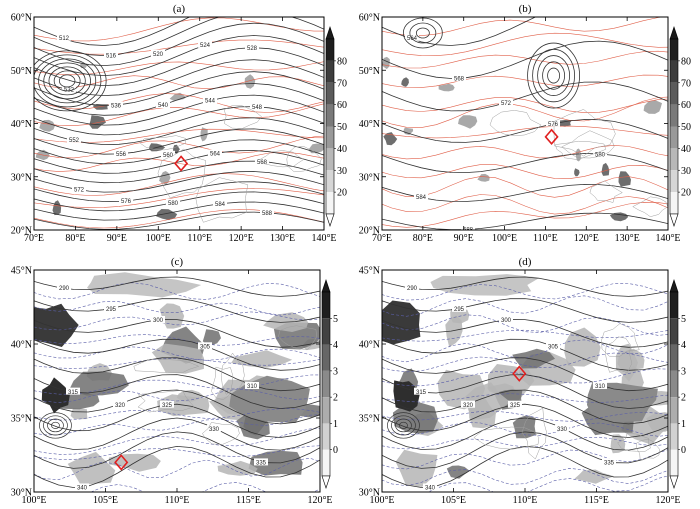 This screenshot has height=509, width=700. Describe the element at coordinates (515, 406) in the screenshot. I see `contour-label: 325` at that location.